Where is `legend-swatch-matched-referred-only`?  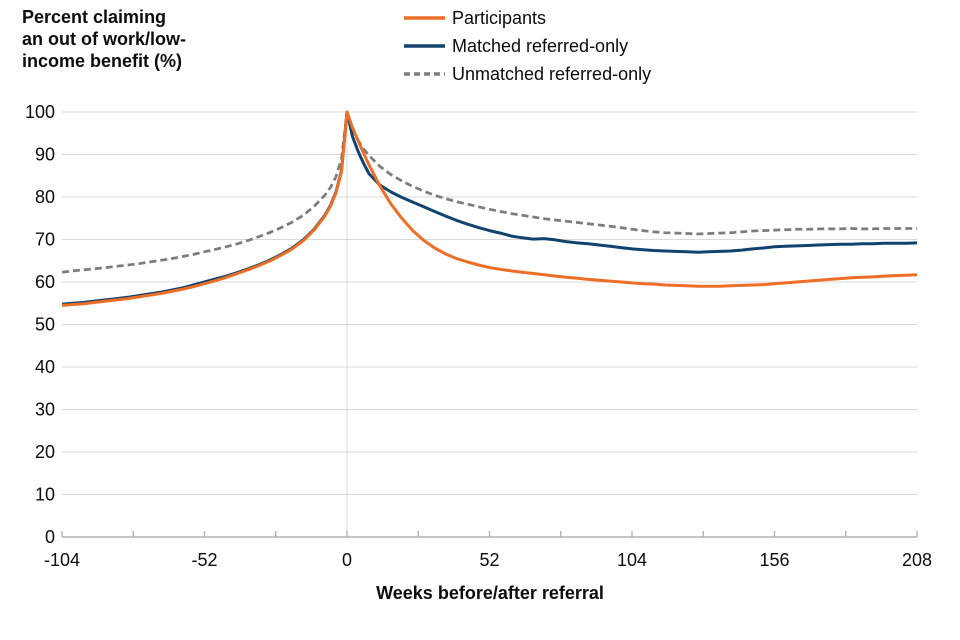 legend-swatch-matched-referred-only is located at coordinates (424, 46).